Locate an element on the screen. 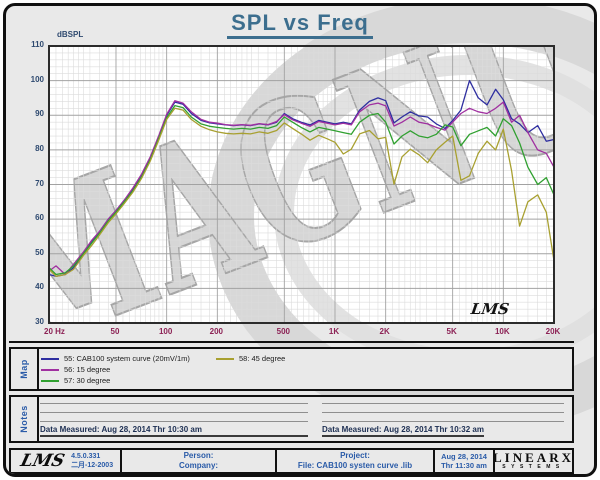 Image resolution: width=600 pixels, height=480 pixels. x-tick-label: 20 Hz is located at coordinates (54, 331).